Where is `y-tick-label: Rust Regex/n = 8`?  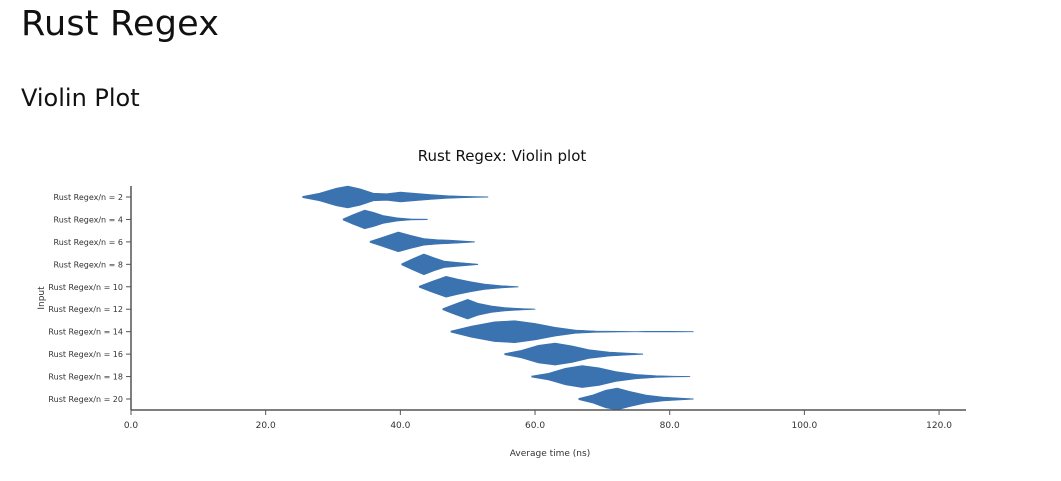 y-tick-label: Rust Regex/n = 8 is located at coordinates (88, 264).